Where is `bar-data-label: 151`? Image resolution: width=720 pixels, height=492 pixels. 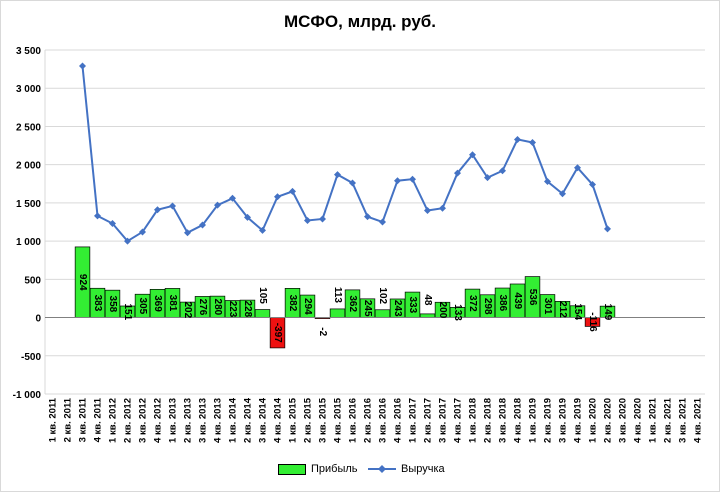
bar-data-label: 151 is located at coordinates (127, 311).